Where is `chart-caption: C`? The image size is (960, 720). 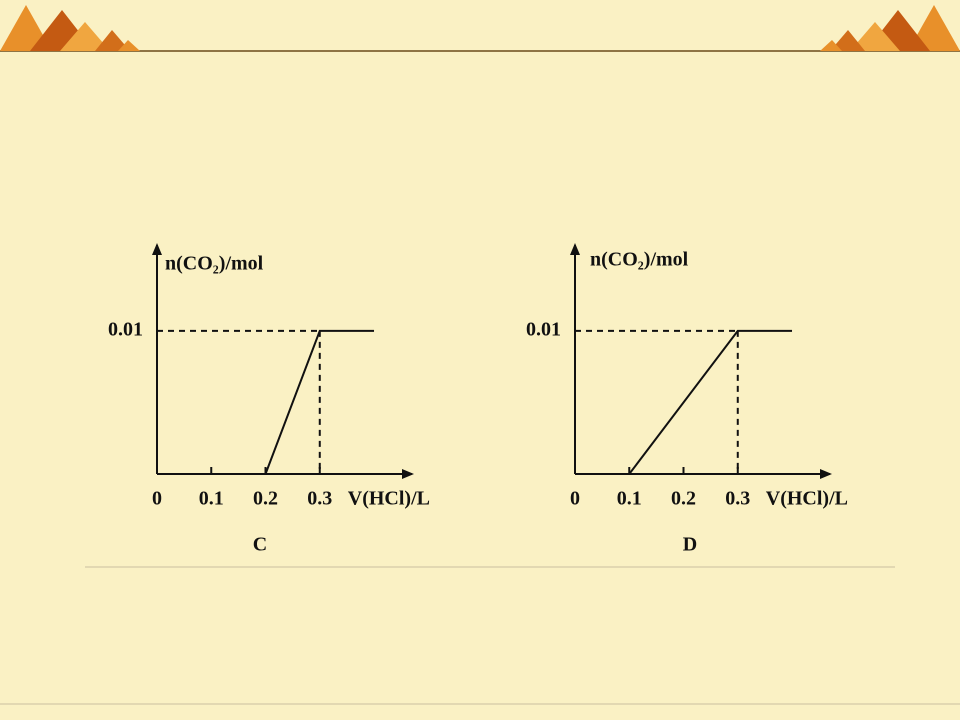 chart-caption: C is located at coordinates (260, 545).